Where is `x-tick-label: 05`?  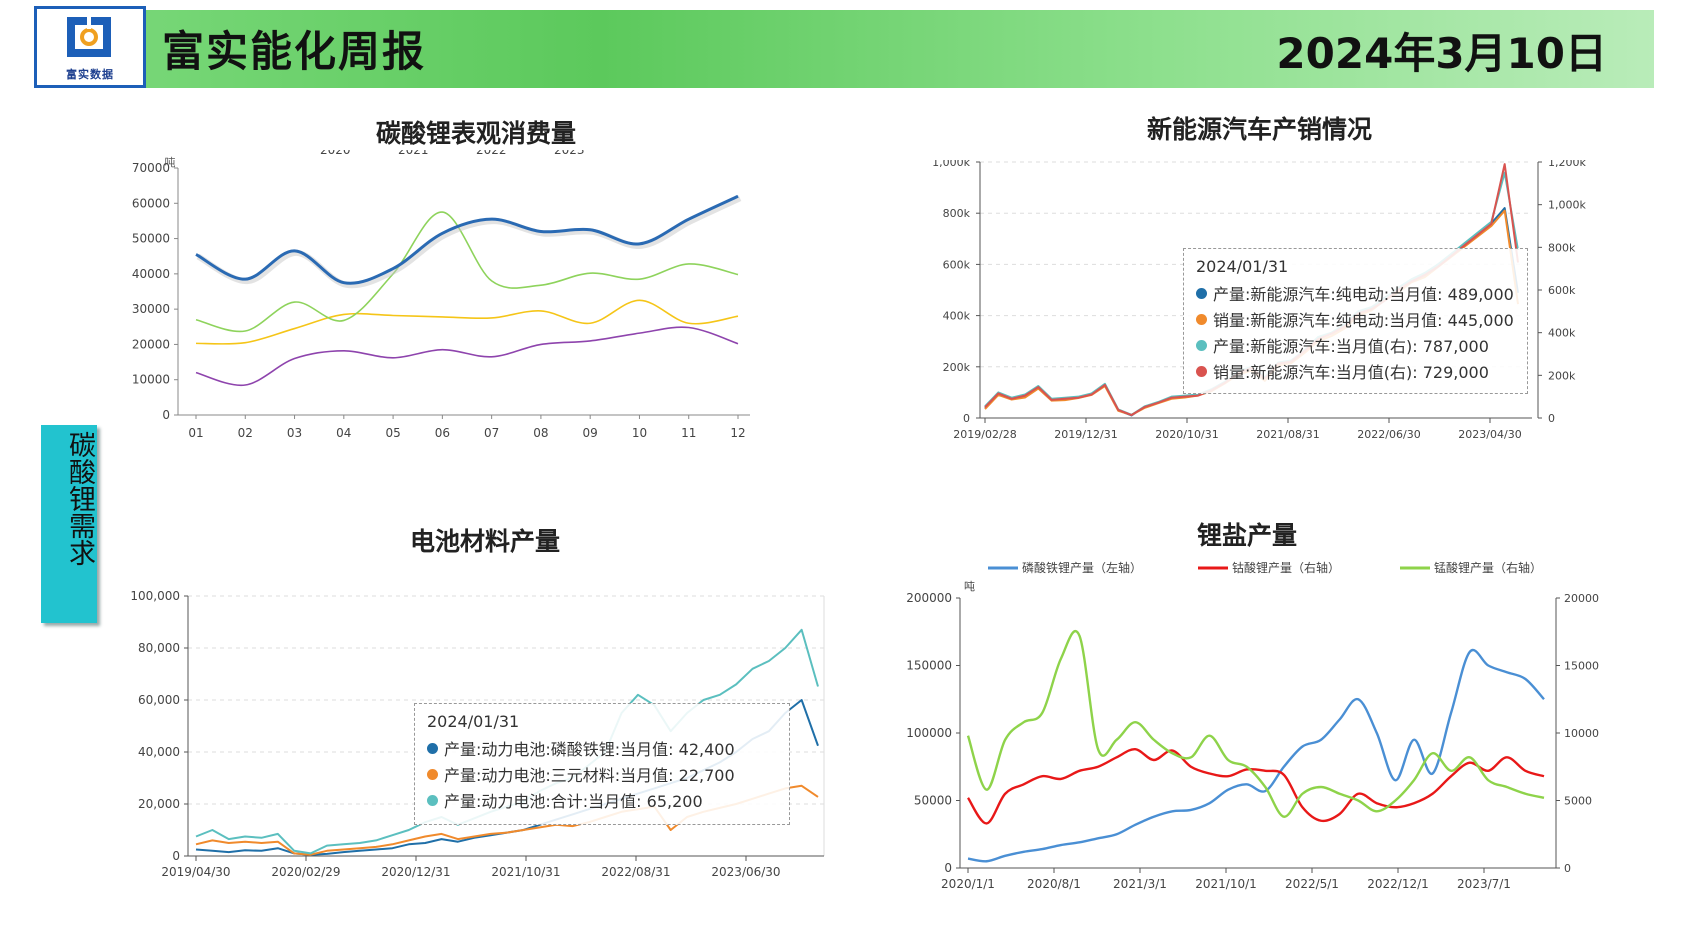 x-tick-label: 05 is located at coordinates (392, 433).